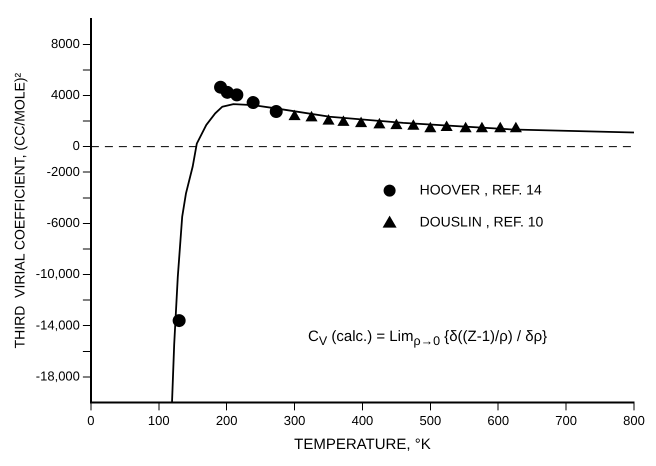  I want to click on x-tick-label: 100, so click(159, 420).